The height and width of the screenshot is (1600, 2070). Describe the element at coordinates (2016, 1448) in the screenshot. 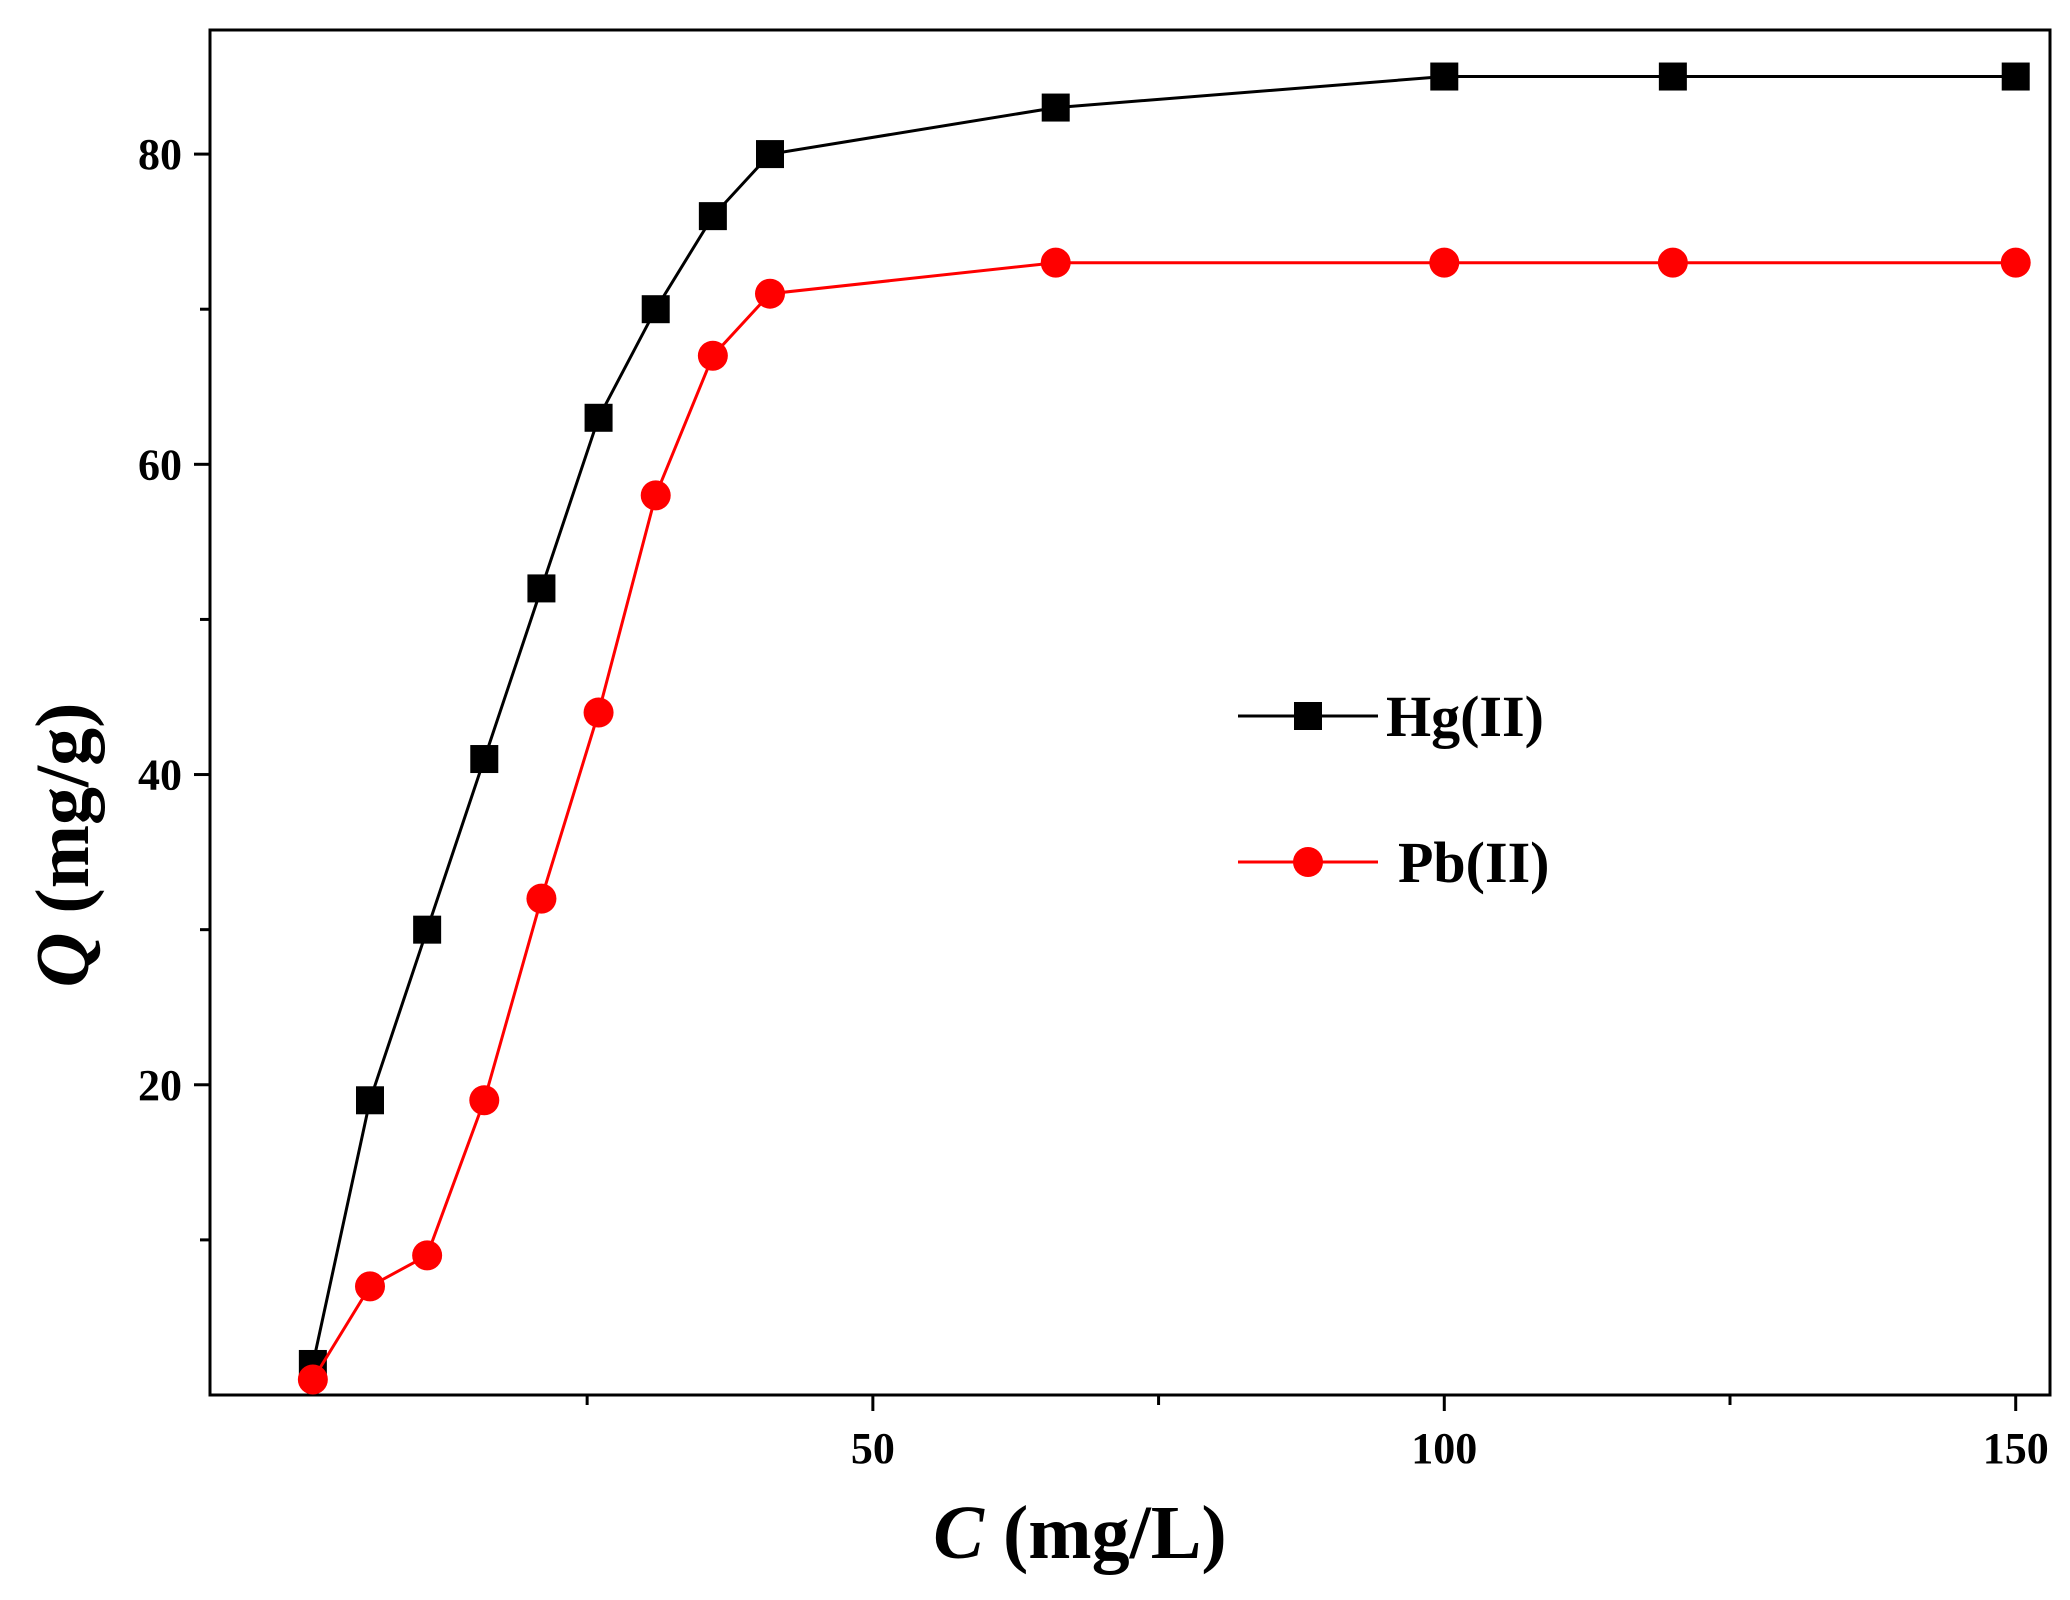

I see `x-tick-label: 150` at that location.